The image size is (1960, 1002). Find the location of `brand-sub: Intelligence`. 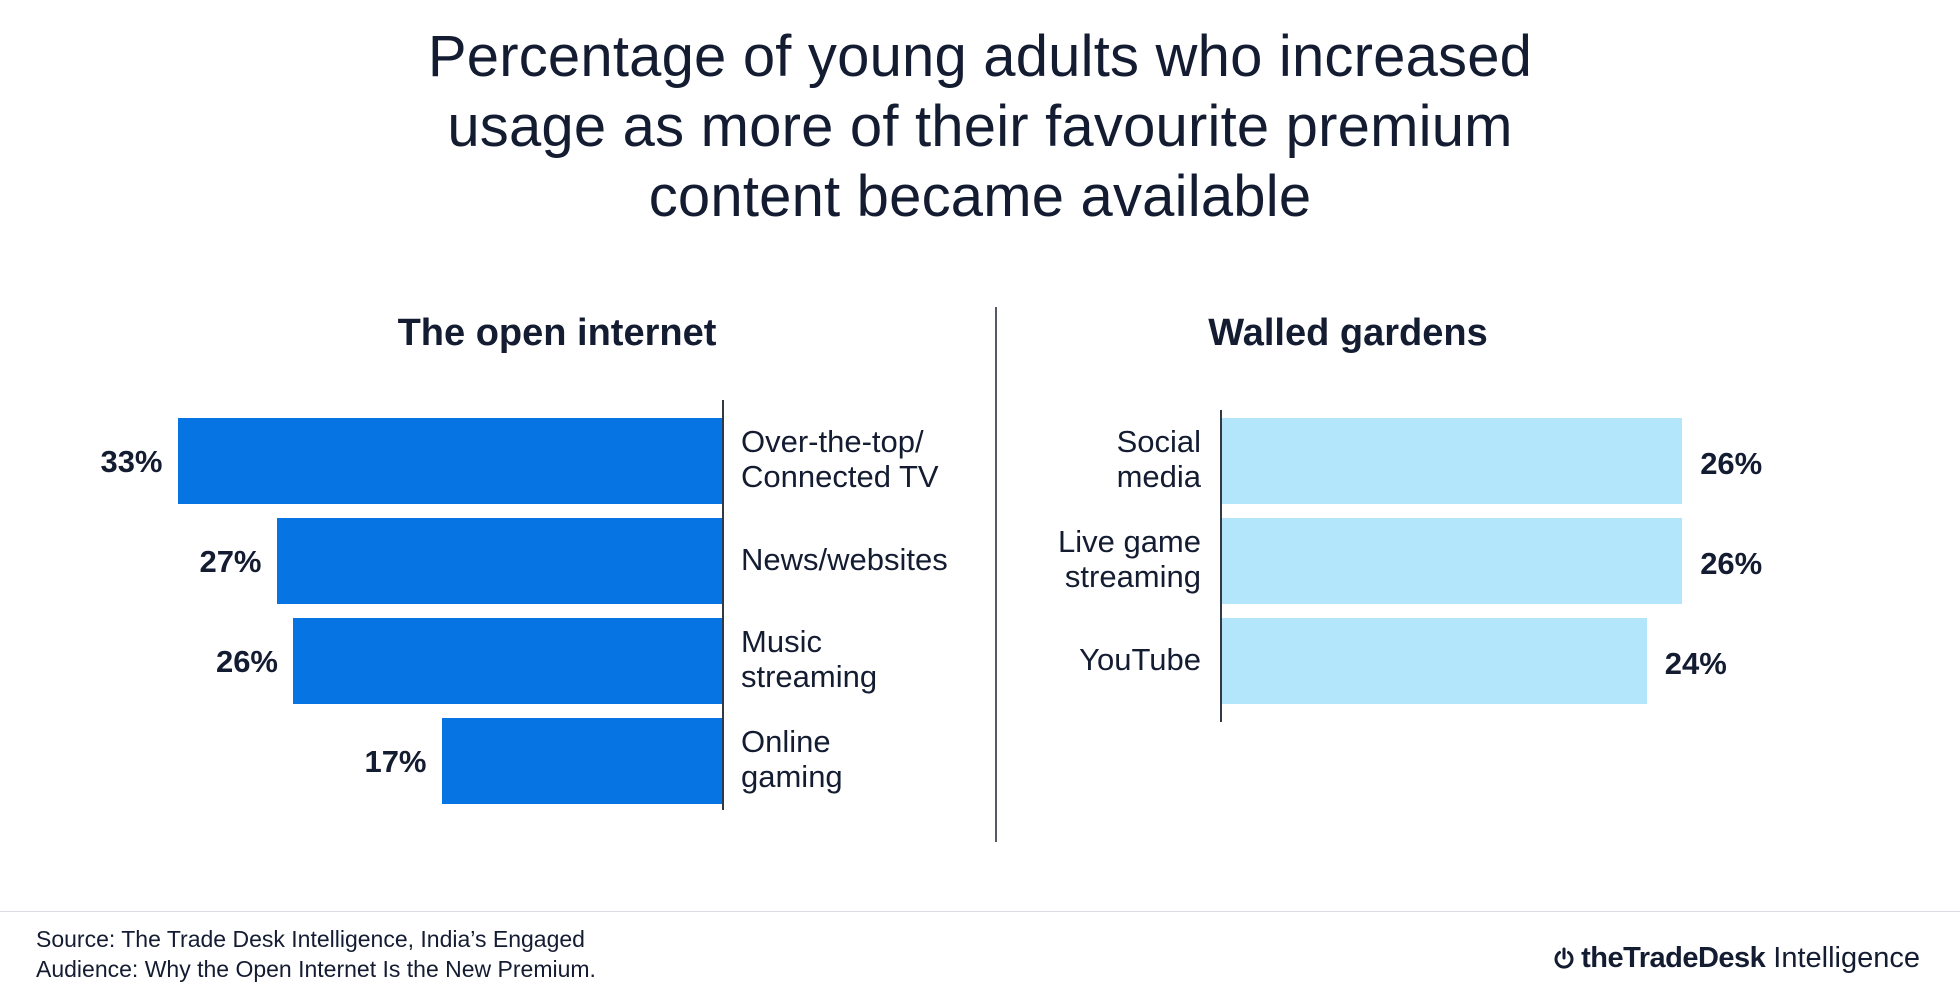

brand-sub: Intelligence is located at coordinates (1846, 958).